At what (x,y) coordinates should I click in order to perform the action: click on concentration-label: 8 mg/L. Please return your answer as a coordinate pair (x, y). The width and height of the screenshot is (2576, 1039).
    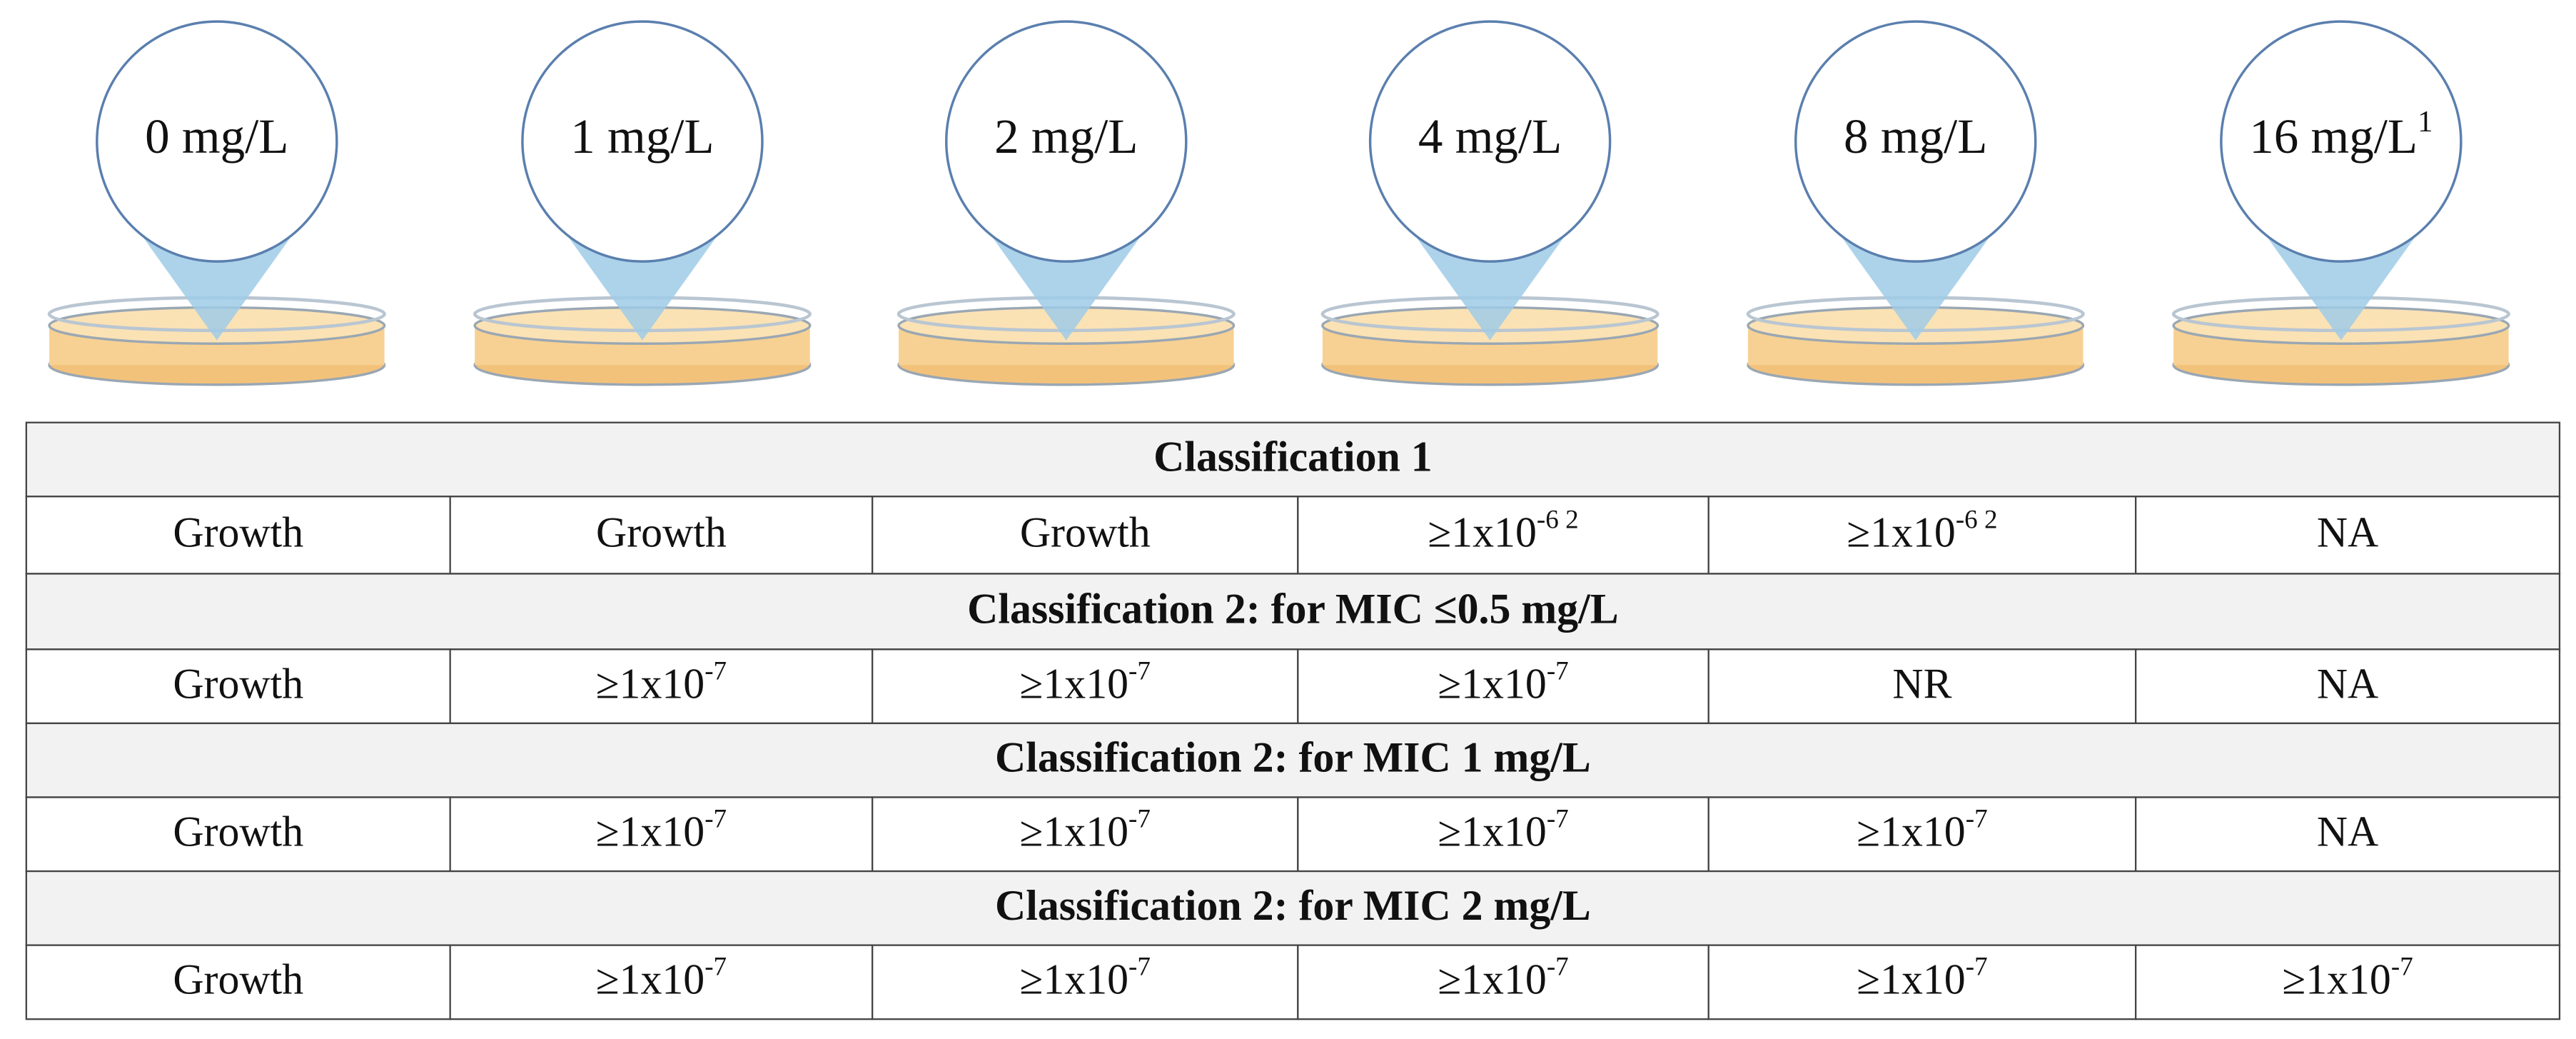
    Looking at the image, I should click on (1915, 136).